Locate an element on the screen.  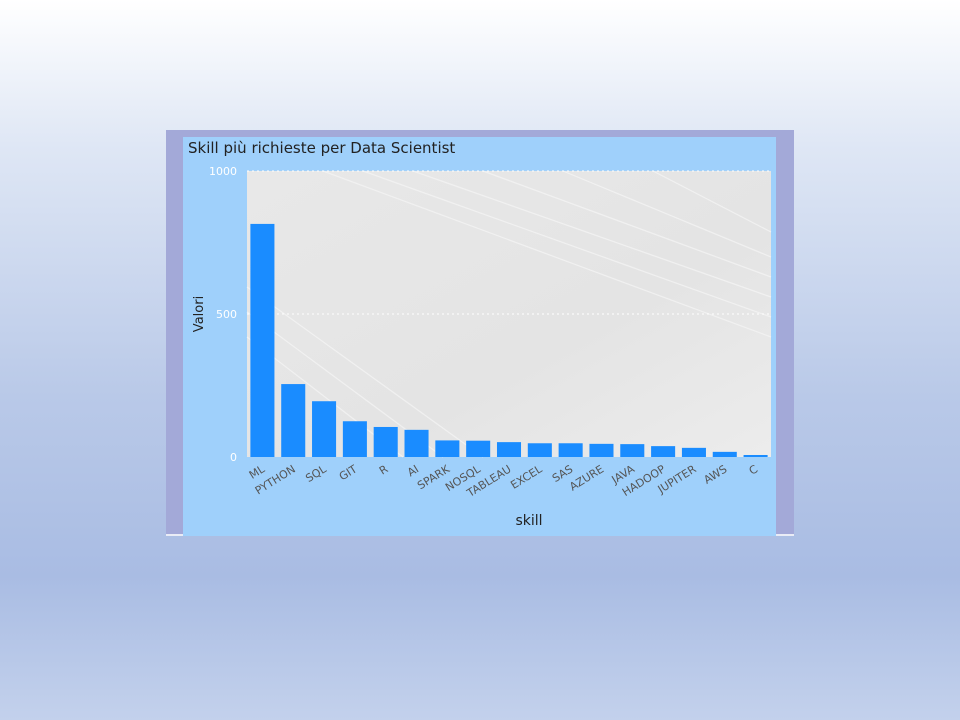
bar-python is located at coordinates (293, 420).